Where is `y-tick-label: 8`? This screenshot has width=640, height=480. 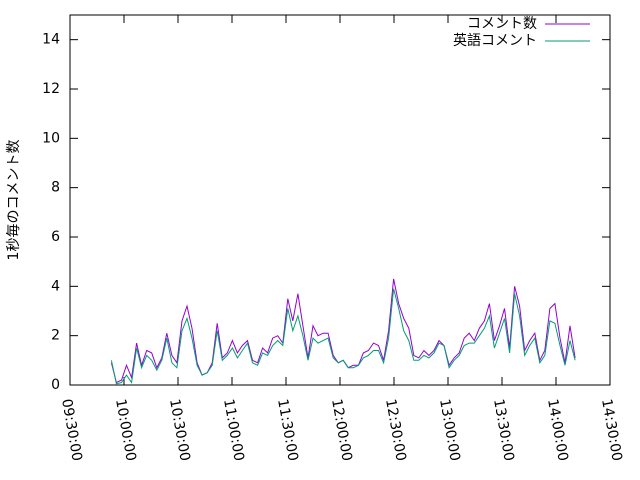
y-tick-label: 8 is located at coordinates (55, 188).